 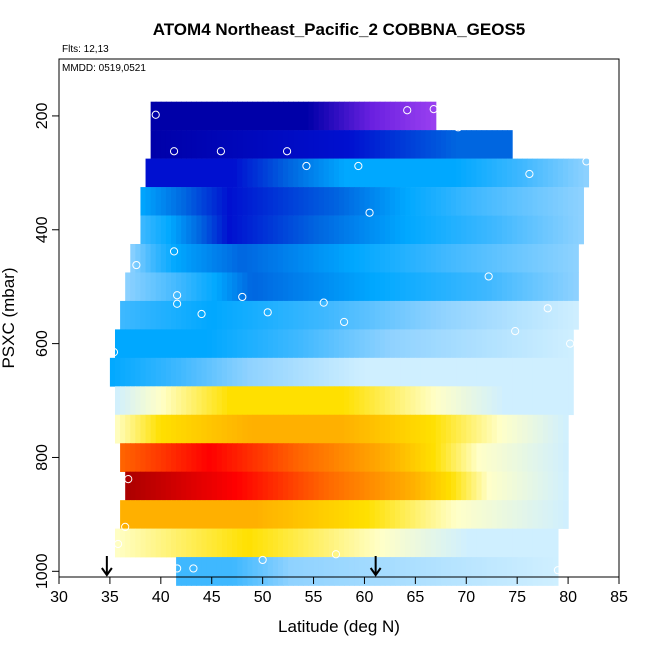 What do you see at coordinates (314, 597) in the screenshot?
I see `x-tick-label: 55` at bounding box center [314, 597].